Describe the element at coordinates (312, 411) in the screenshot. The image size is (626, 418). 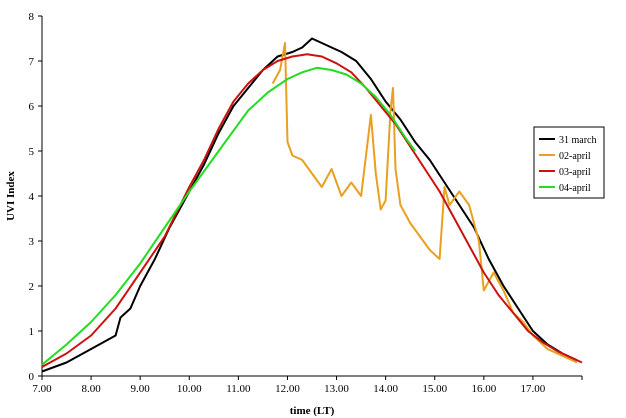
I see `x-axis-label: time (LT)` at that location.